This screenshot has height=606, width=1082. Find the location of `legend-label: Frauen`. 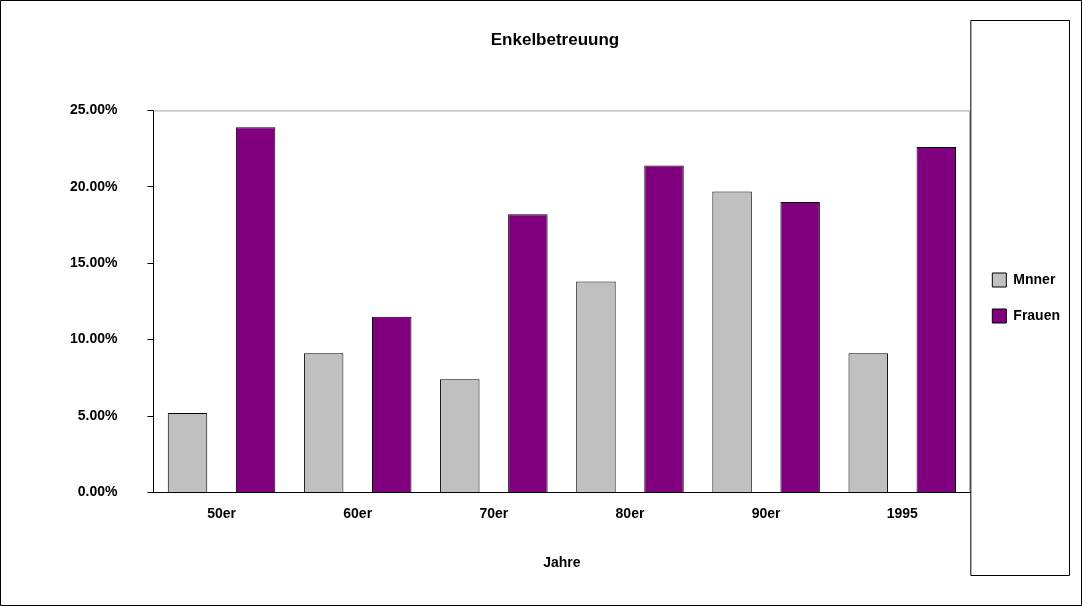

legend-label: Frauen is located at coordinates (1037, 314).